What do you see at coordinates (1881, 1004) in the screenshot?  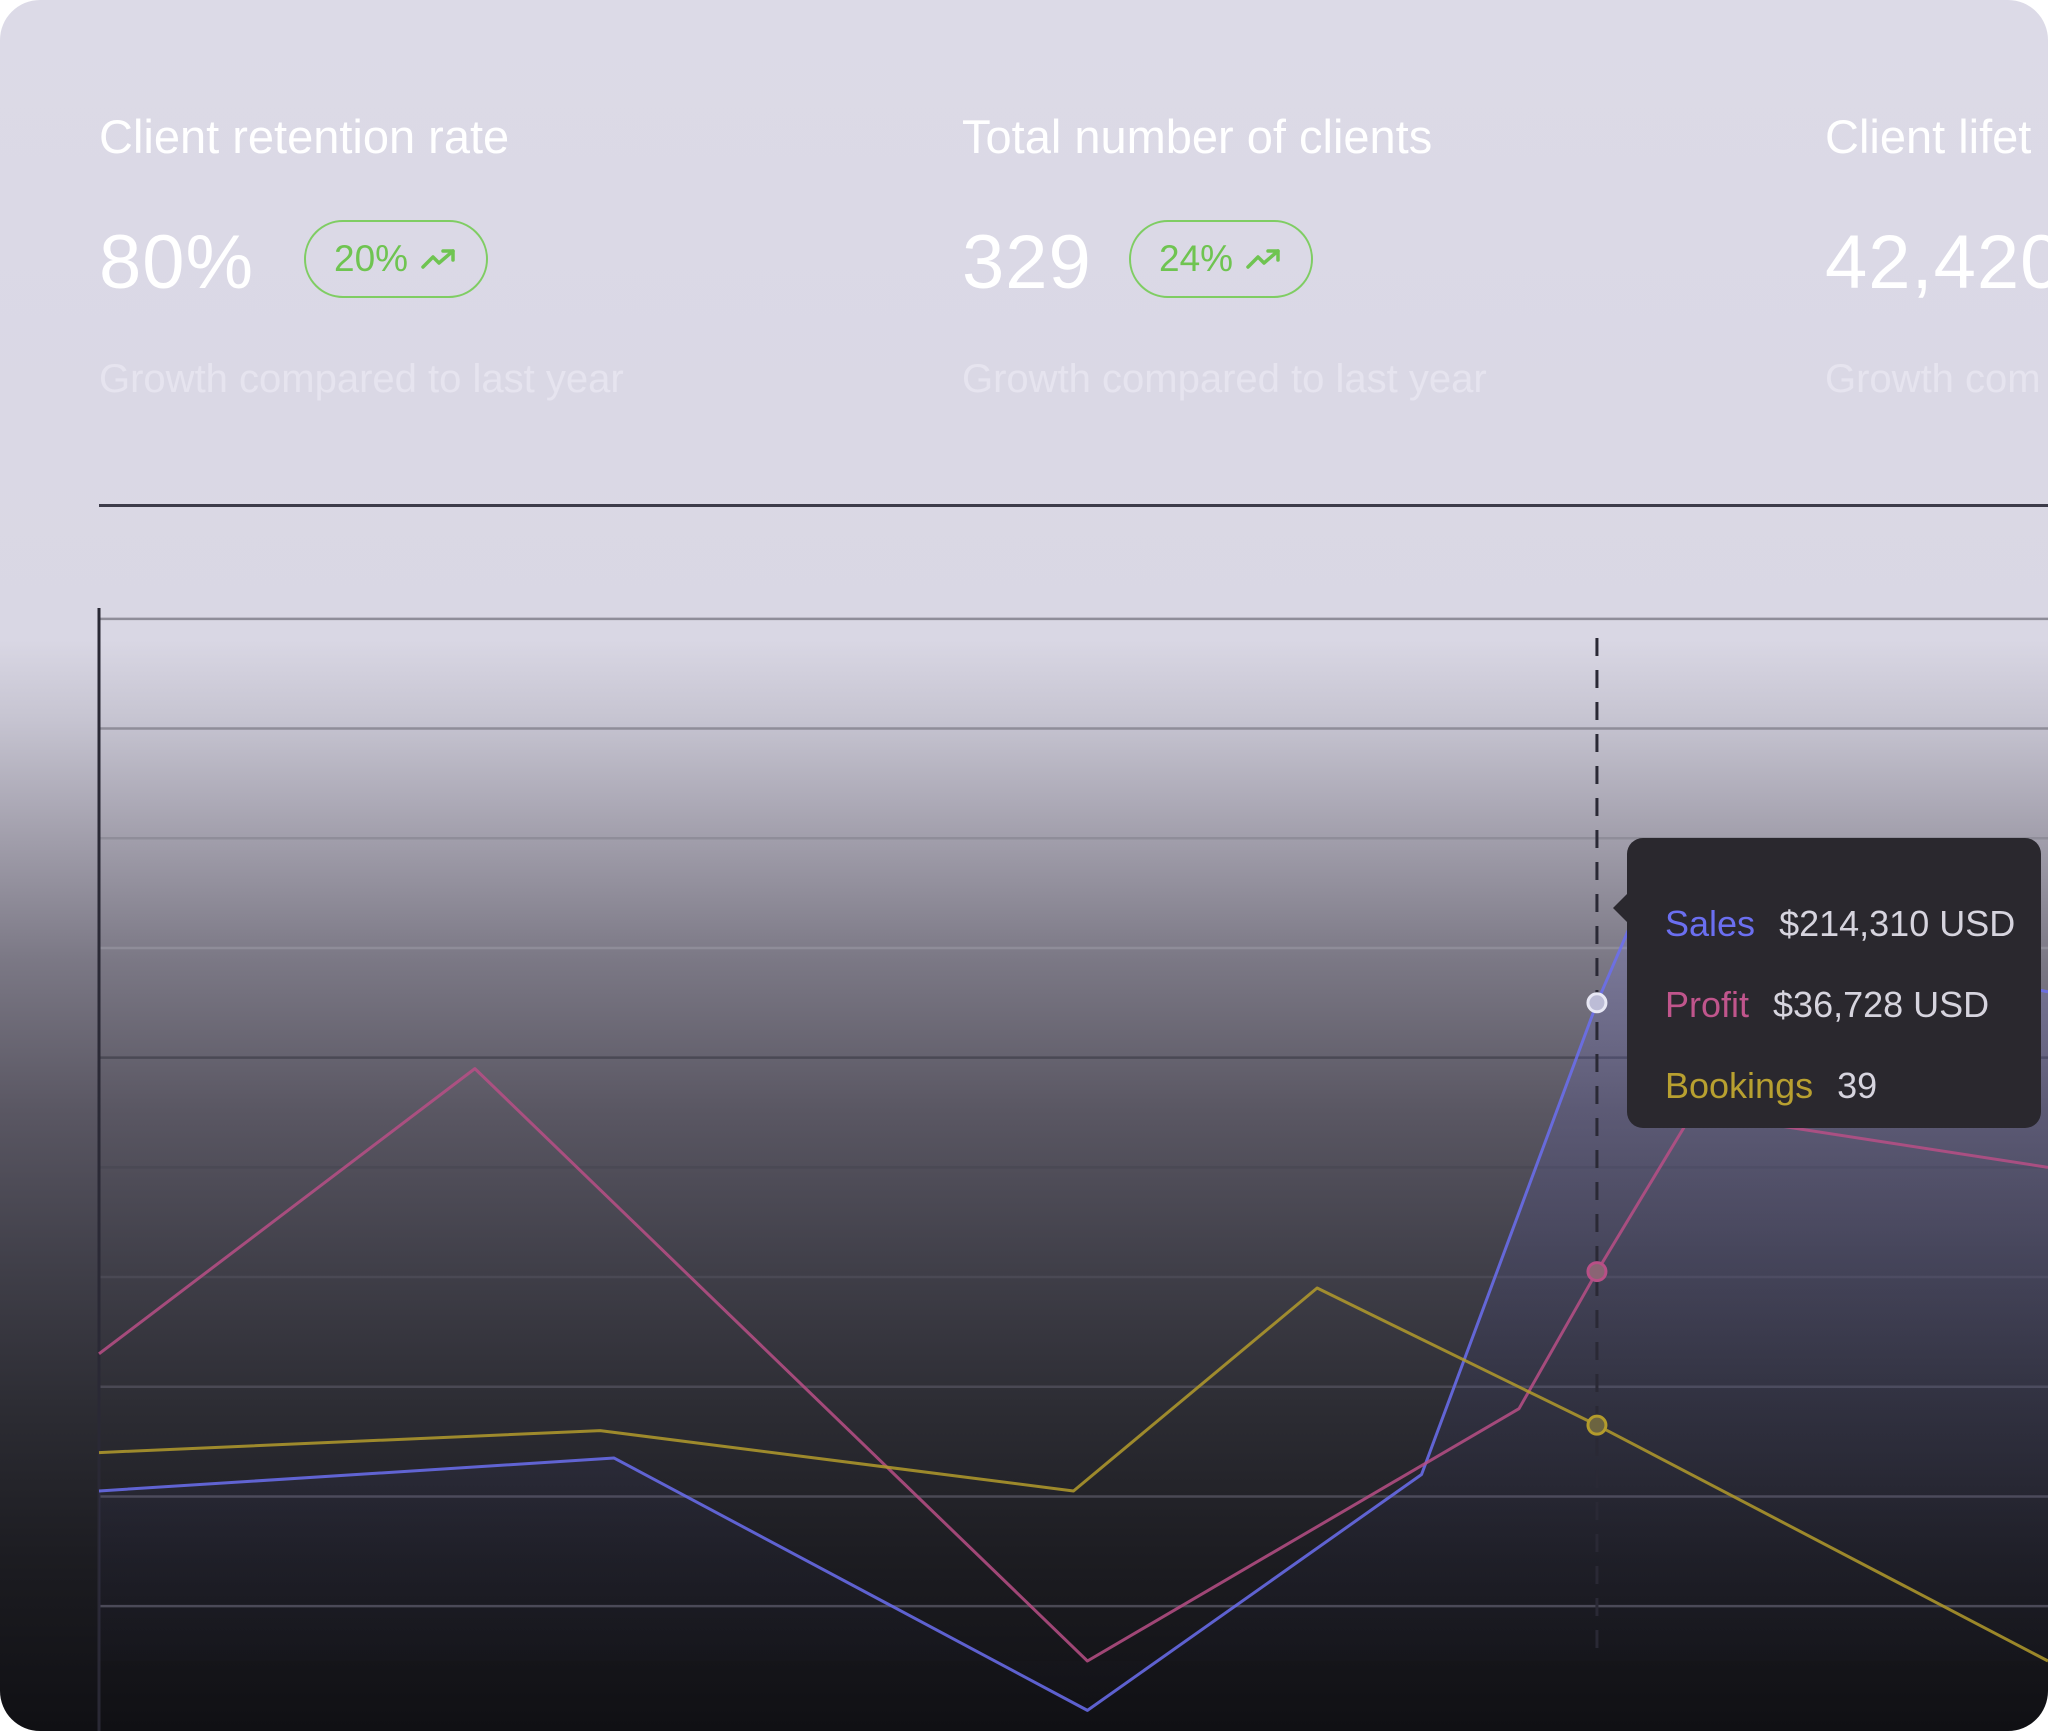 I see `tooltip-value: $36,728 USD` at bounding box center [1881, 1004].